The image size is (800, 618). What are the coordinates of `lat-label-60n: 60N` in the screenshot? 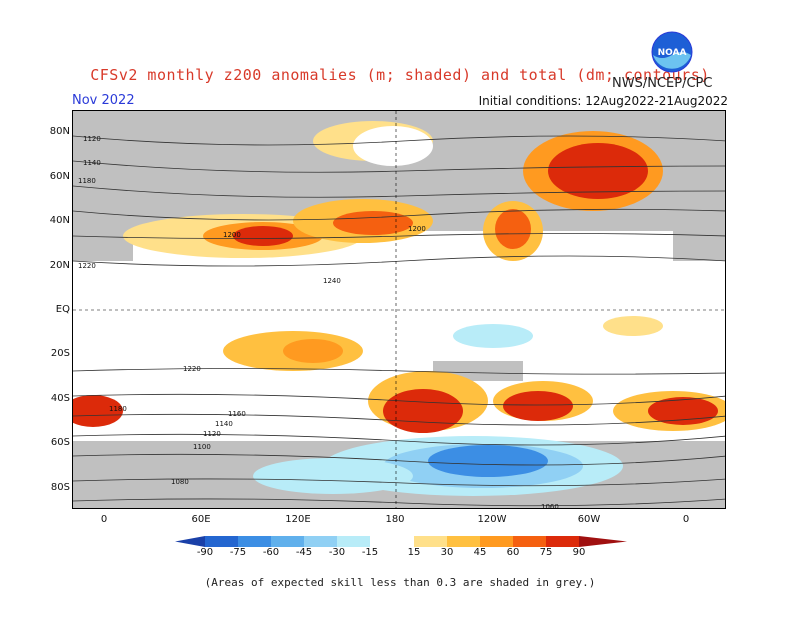 It's located at (59, 176).